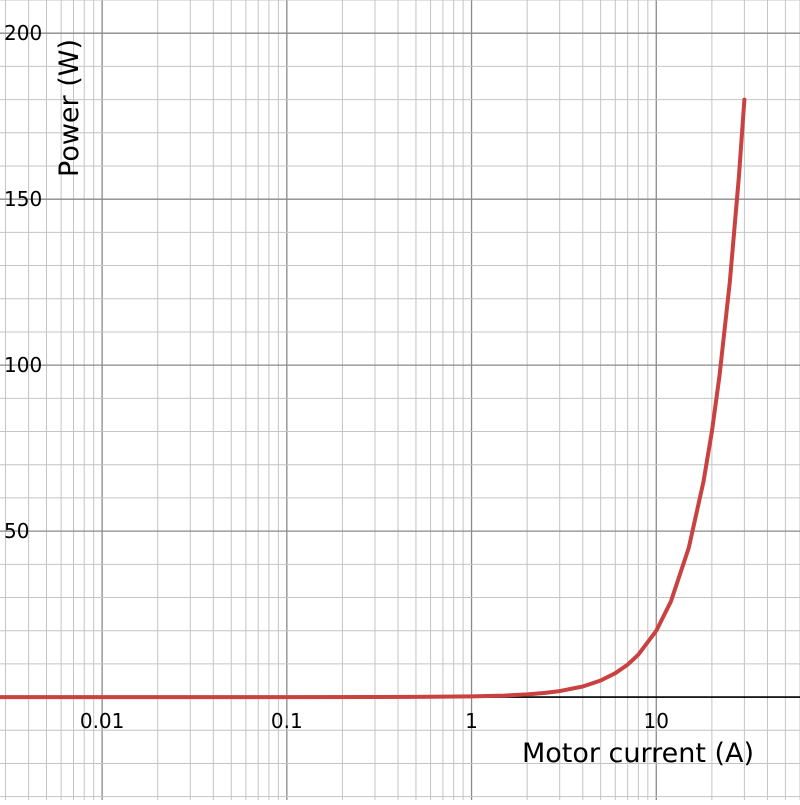 The height and width of the screenshot is (805, 800). What do you see at coordinates (656, 721) in the screenshot?
I see `x-tick-label: 10` at bounding box center [656, 721].